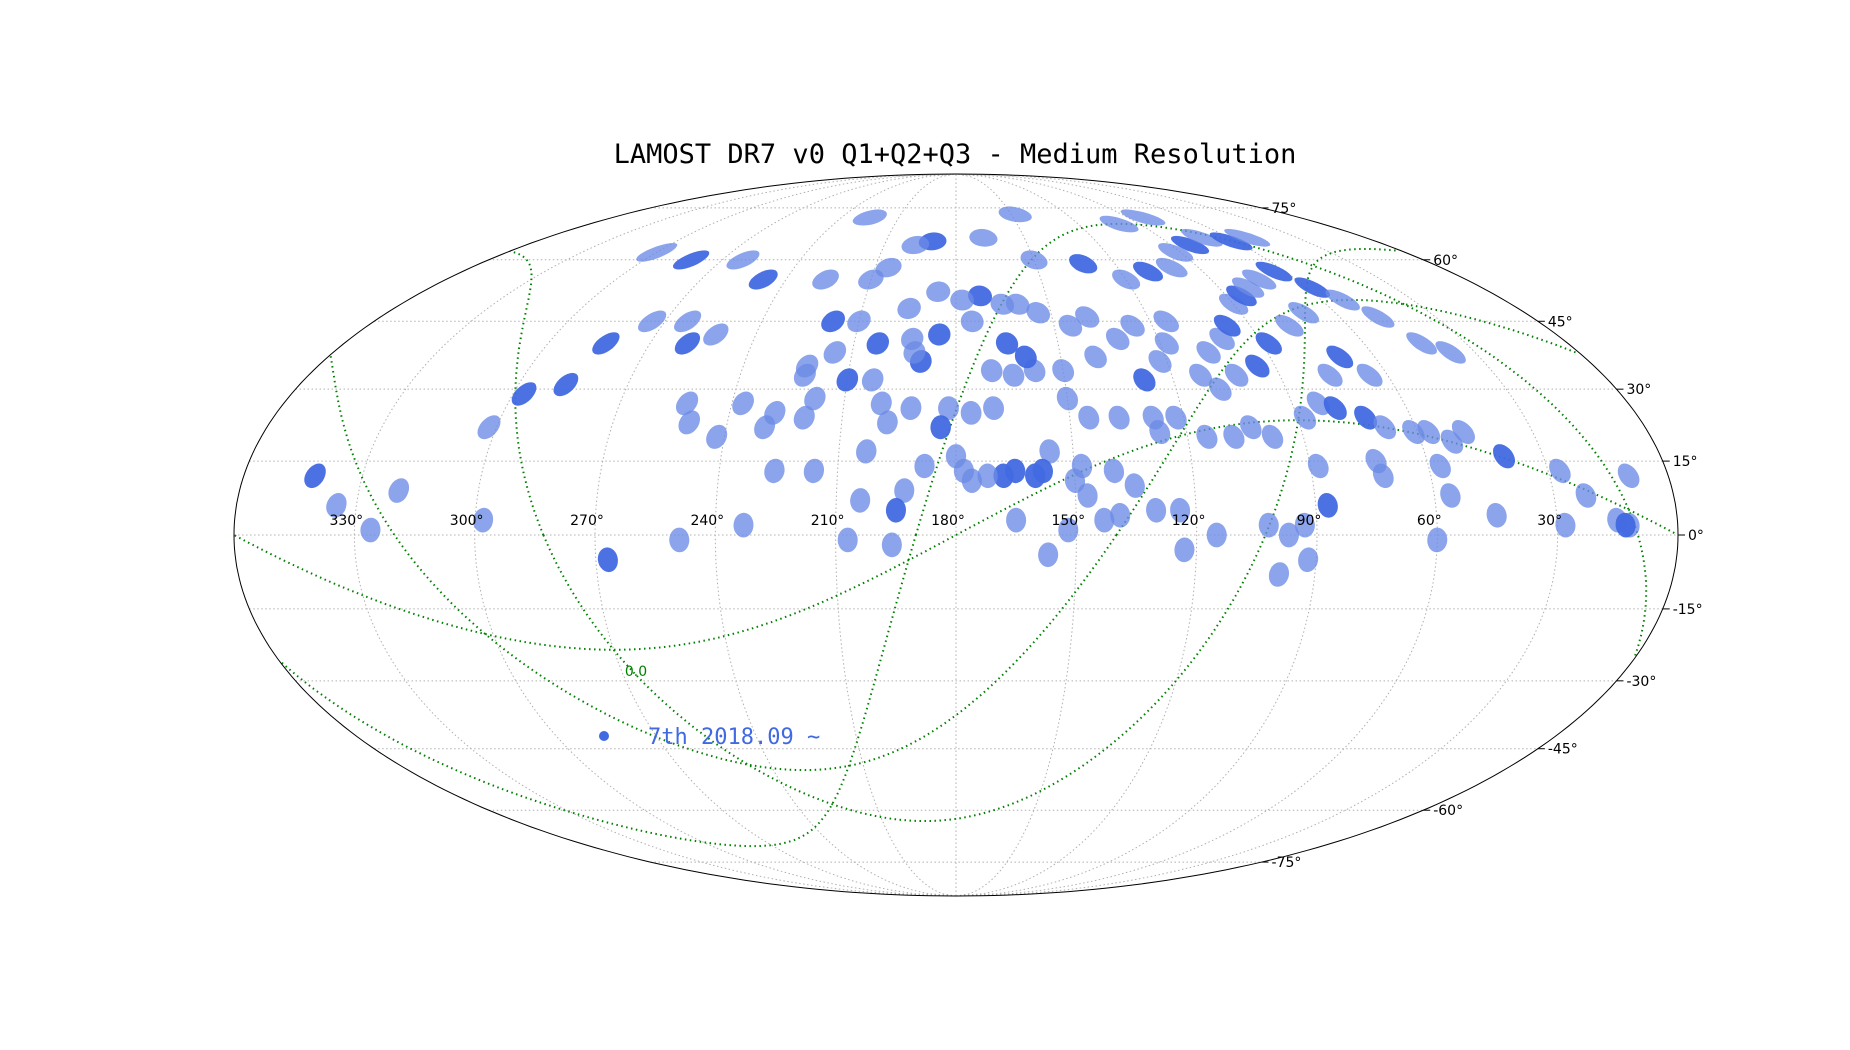  I want to click on lat-tick-label: 60°, so click(1445, 261).